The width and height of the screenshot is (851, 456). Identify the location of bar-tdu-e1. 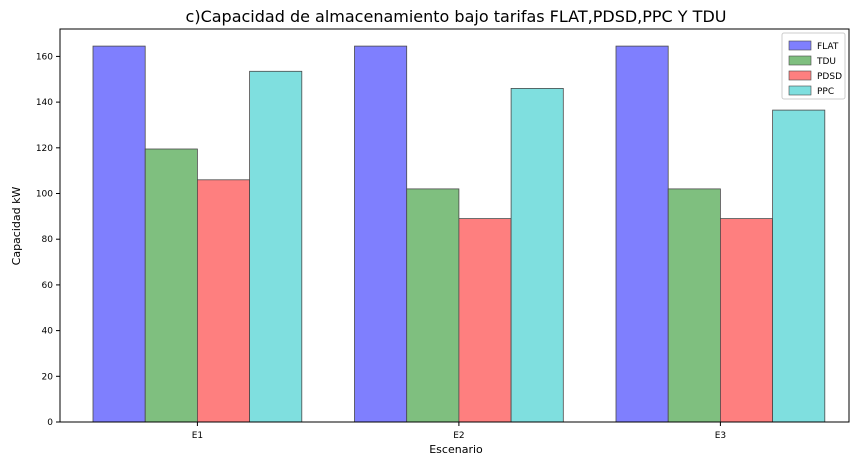
(171, 285).